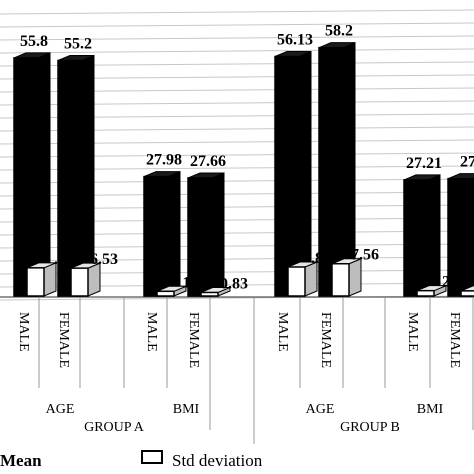  Describe the element at coordinates (339, 31) in the screenshot. I see `mean-value-label: 58.2` at that location.